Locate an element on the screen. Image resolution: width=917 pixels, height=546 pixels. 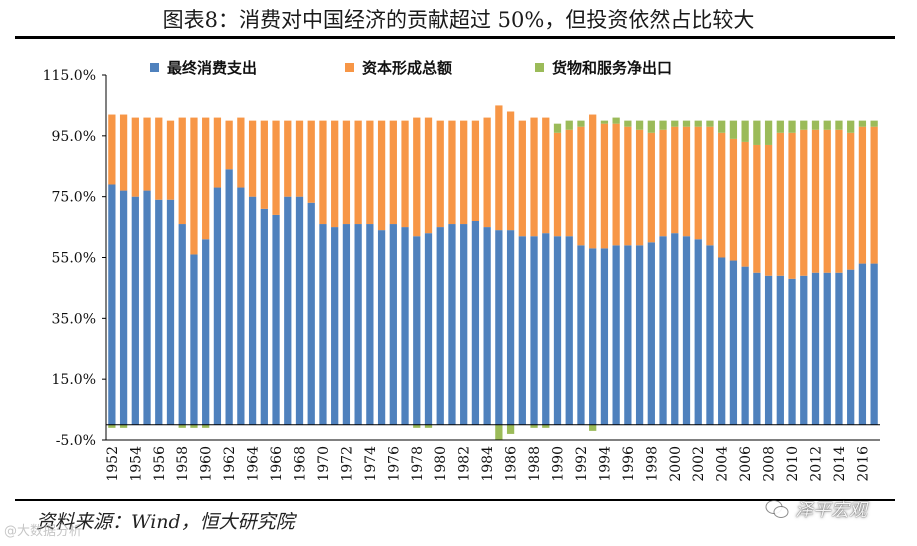
x-tick-label: 1980 is located at coordinates (441, 464).